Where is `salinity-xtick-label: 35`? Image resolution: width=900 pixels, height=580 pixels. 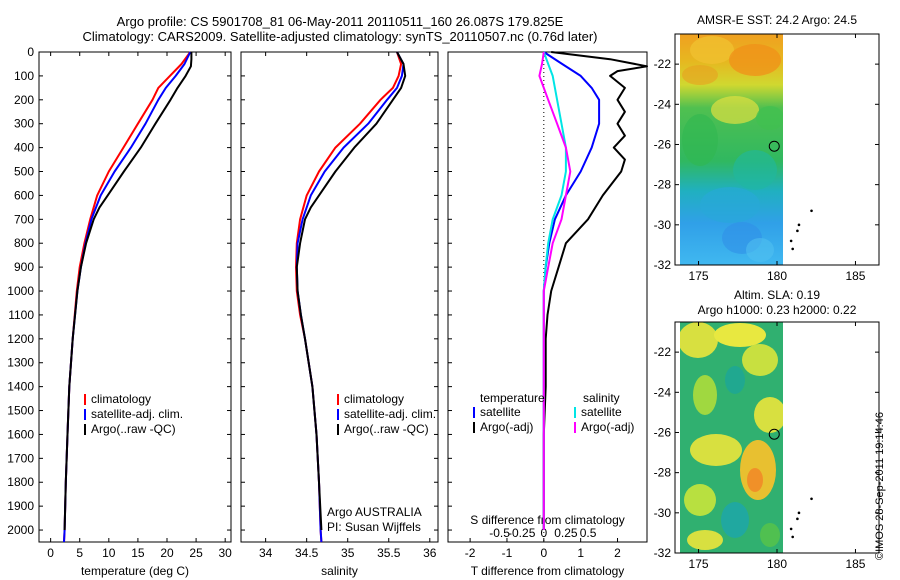 salinity-xtick-label: 35 is located at coordinates (348, 553).